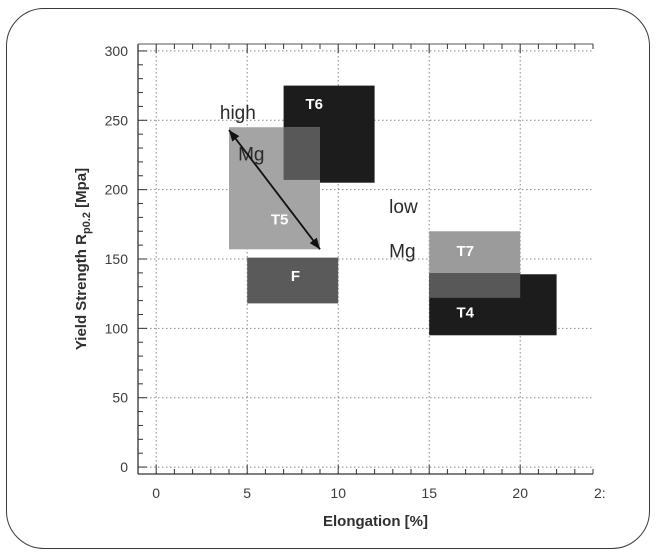  What do you see at coordinates (247, 493) in the screenshot?
I see `x-tick-label: 5` at bounding box center [247, 493].